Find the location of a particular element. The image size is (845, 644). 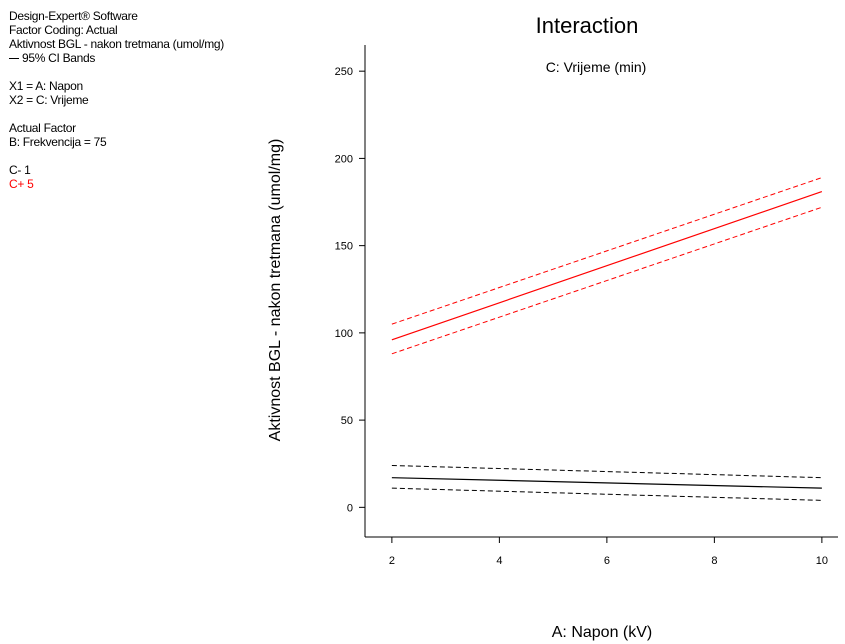

x-tick-label: 10 is located at coordinates (822, 561).